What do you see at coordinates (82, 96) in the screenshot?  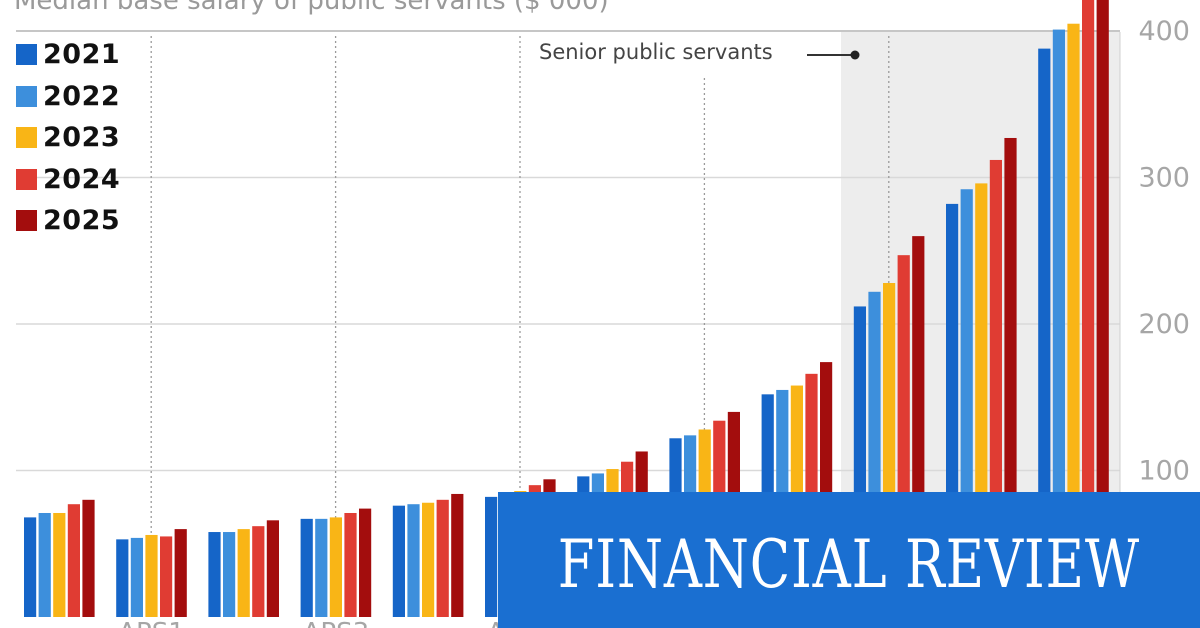 I see `legend-label-2022: 2022` at bounding box center [82, 96].